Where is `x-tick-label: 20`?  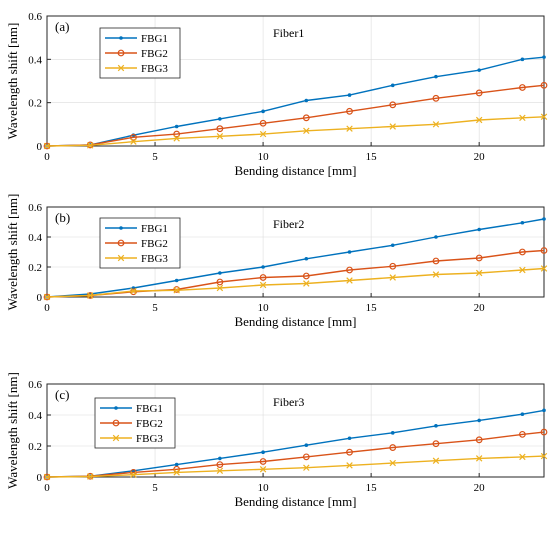 x-tick-label: 20 is located at coordinates (480, 308).